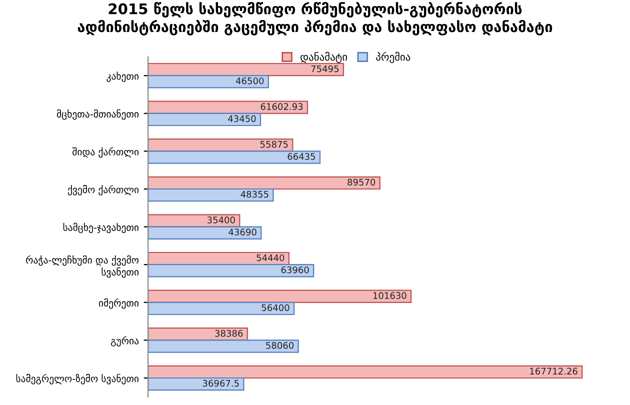  I want to click on data-label: 38386, so click(229, 333).